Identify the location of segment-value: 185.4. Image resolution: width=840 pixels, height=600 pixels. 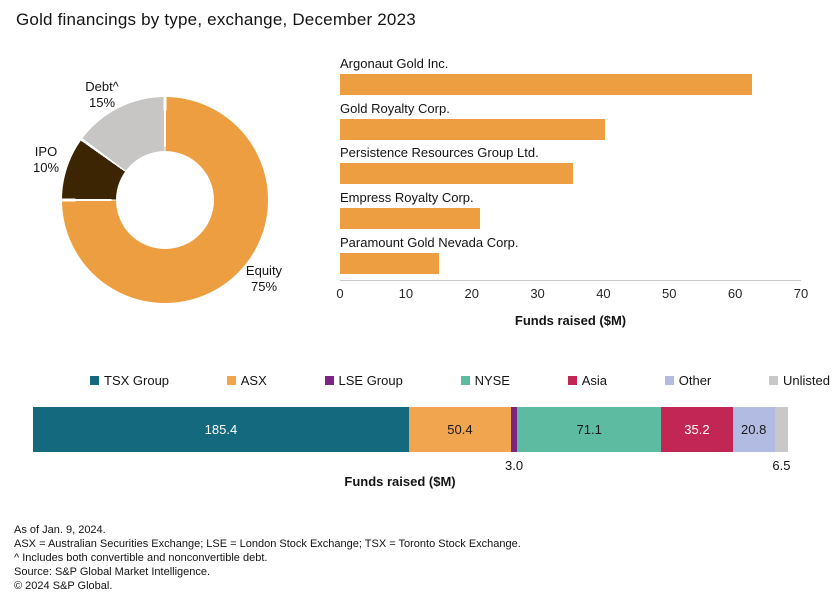
(221, 429).